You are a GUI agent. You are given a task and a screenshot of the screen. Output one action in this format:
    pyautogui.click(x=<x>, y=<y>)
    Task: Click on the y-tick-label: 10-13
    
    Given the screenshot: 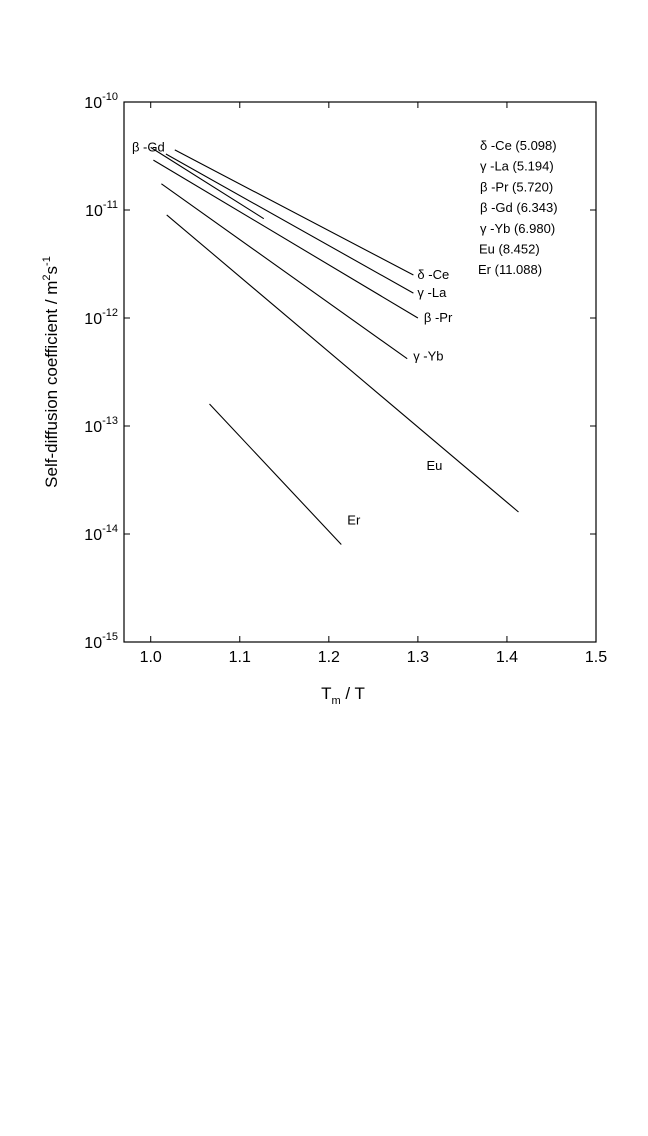 What is the action you would take?
    pyautogui.click(x=101, y=425)
    